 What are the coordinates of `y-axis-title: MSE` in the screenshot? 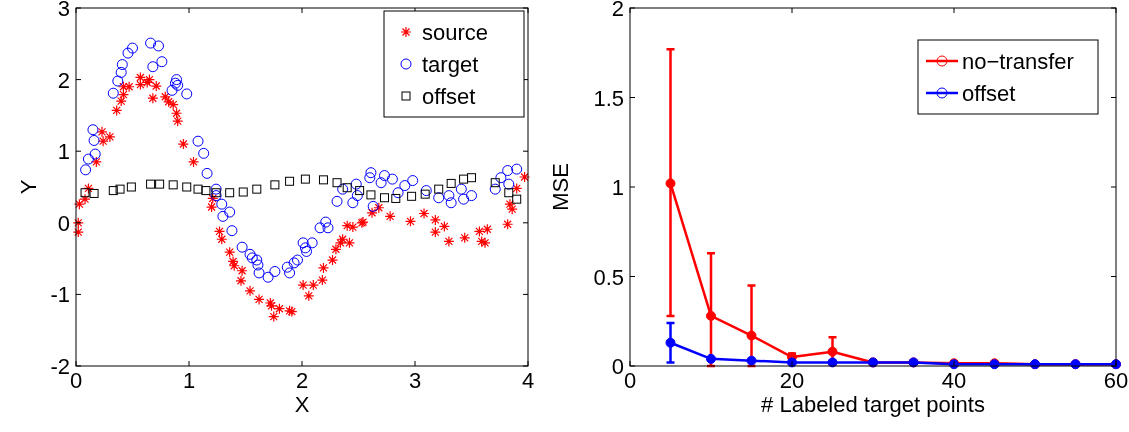 It's located at (560, 187).